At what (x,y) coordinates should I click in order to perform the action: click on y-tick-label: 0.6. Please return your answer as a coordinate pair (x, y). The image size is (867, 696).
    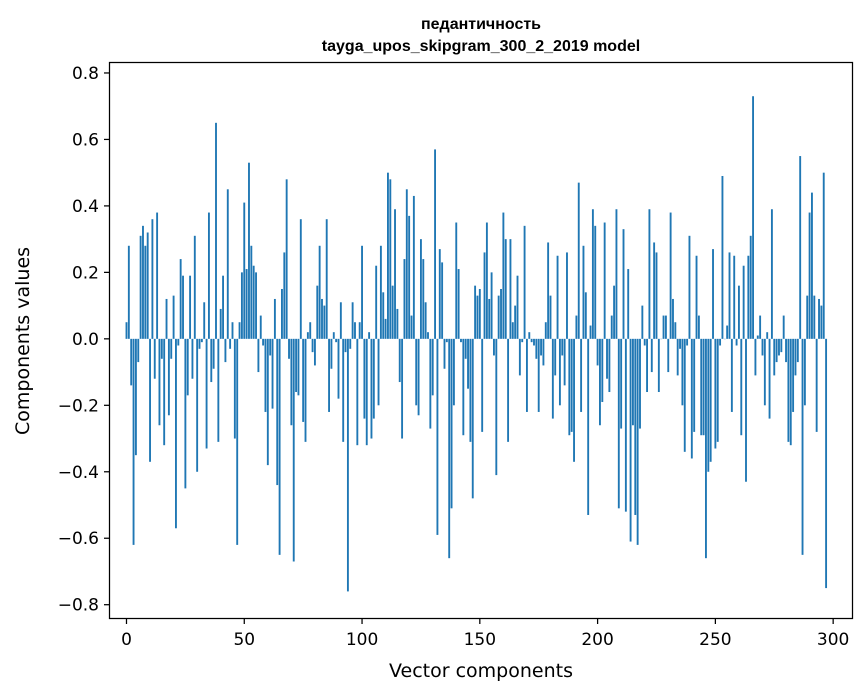
    Looking at the image, I should click on (85, 140).